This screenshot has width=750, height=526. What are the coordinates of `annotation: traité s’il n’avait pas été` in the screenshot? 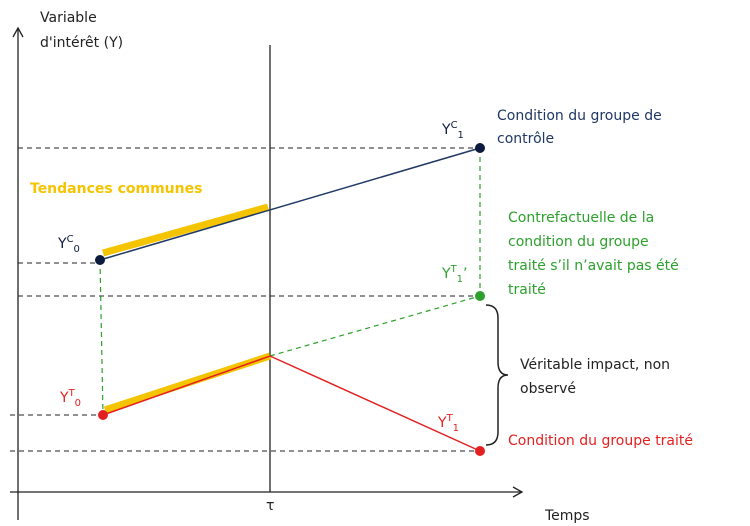 It's located at (593, 266).